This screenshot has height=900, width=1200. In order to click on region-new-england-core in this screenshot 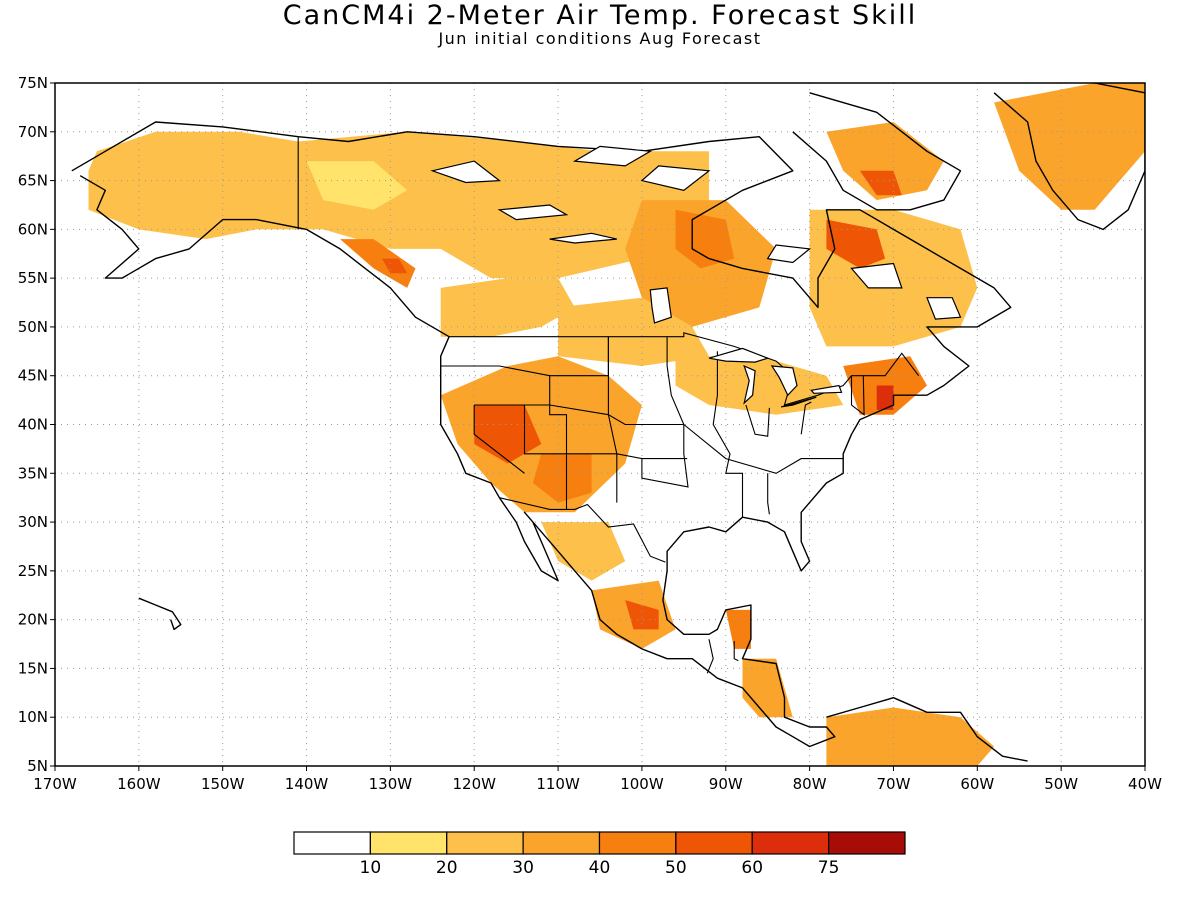, I will do `click(885, 397)`.